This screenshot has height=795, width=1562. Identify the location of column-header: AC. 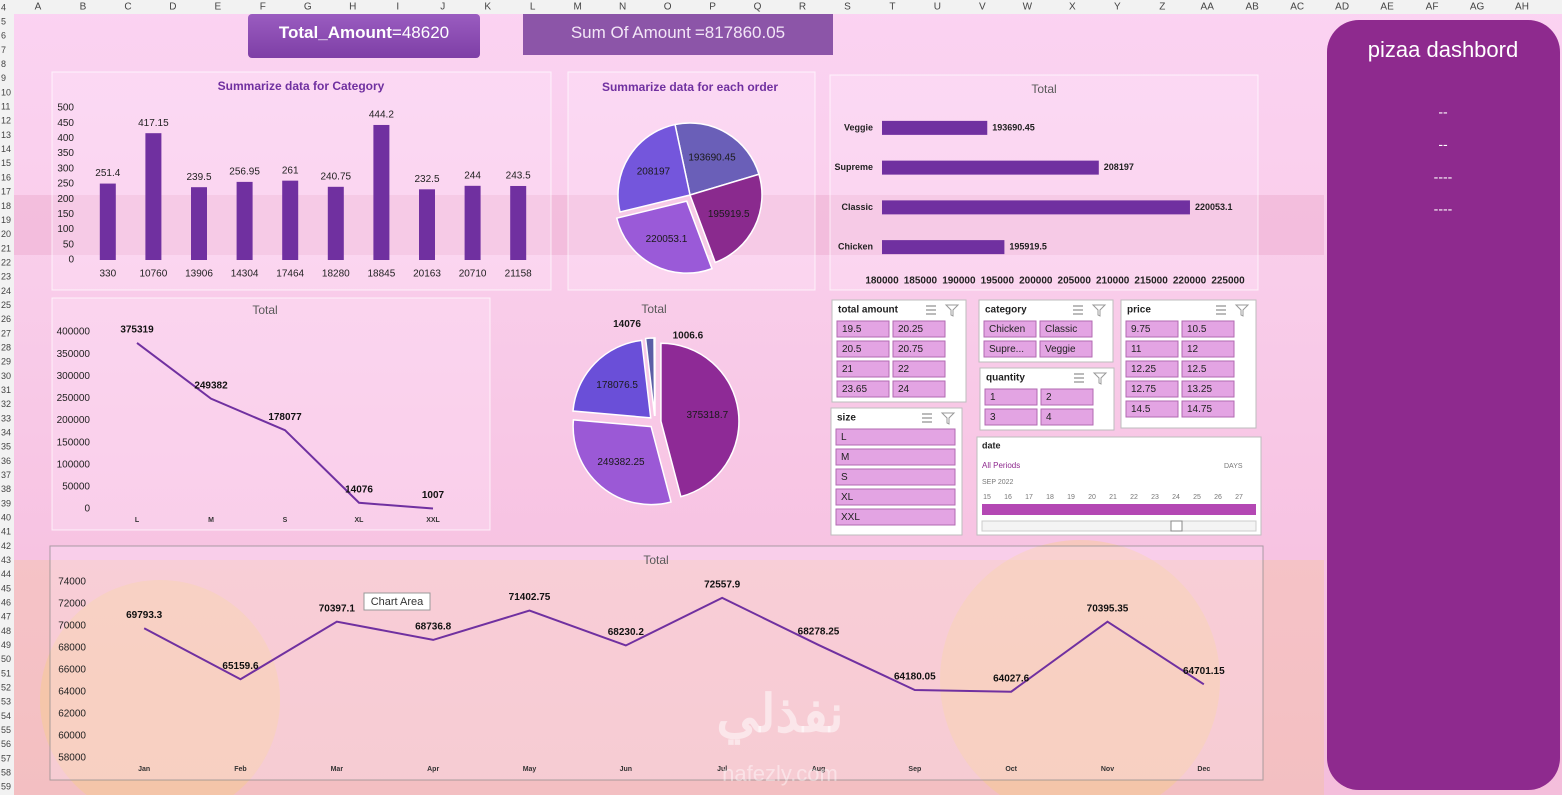
(1297, 7).